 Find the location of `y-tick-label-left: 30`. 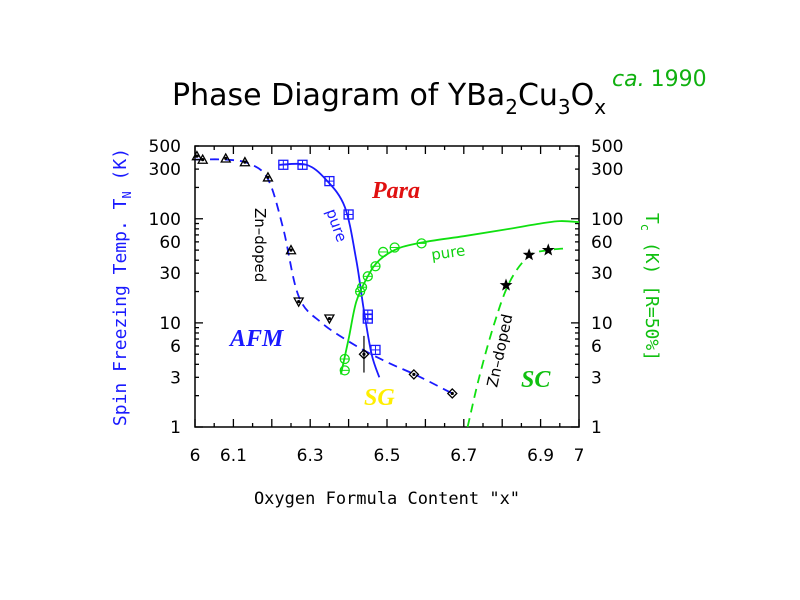

y-tick-label-left: 30 is located at coordinates (170, 274).